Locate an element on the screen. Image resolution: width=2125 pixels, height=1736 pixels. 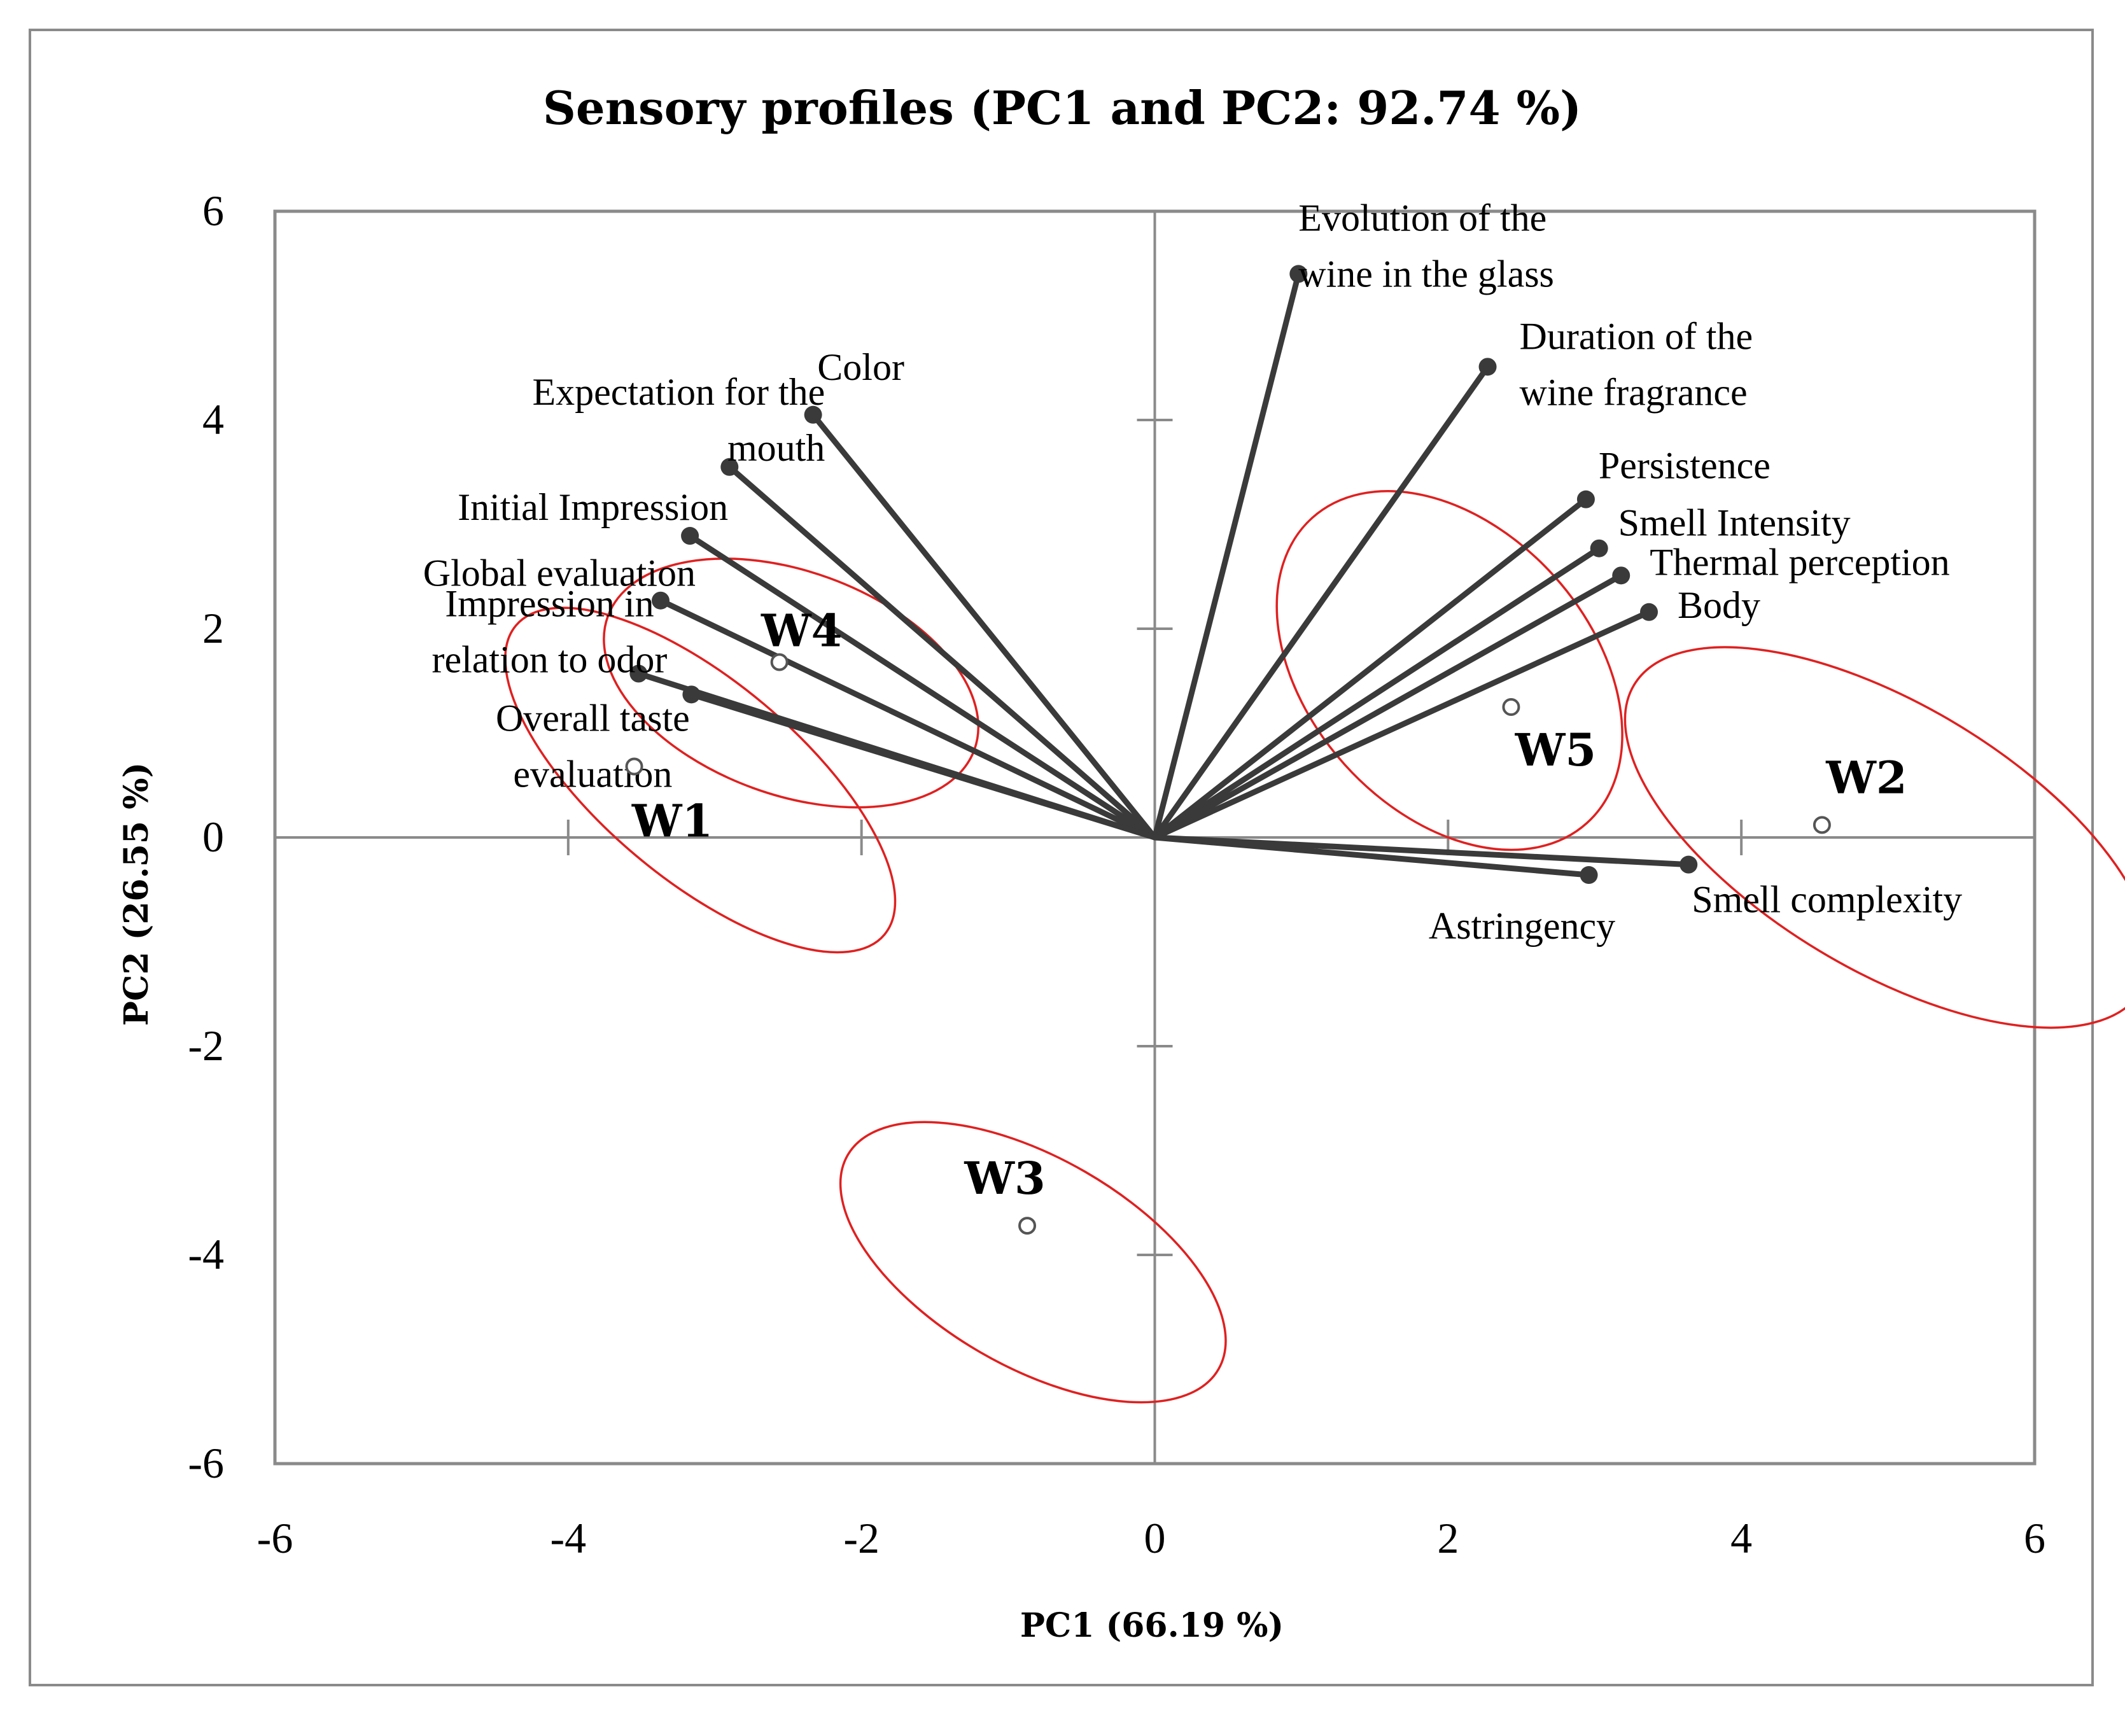
w4 is located at coordinates (779, 662).